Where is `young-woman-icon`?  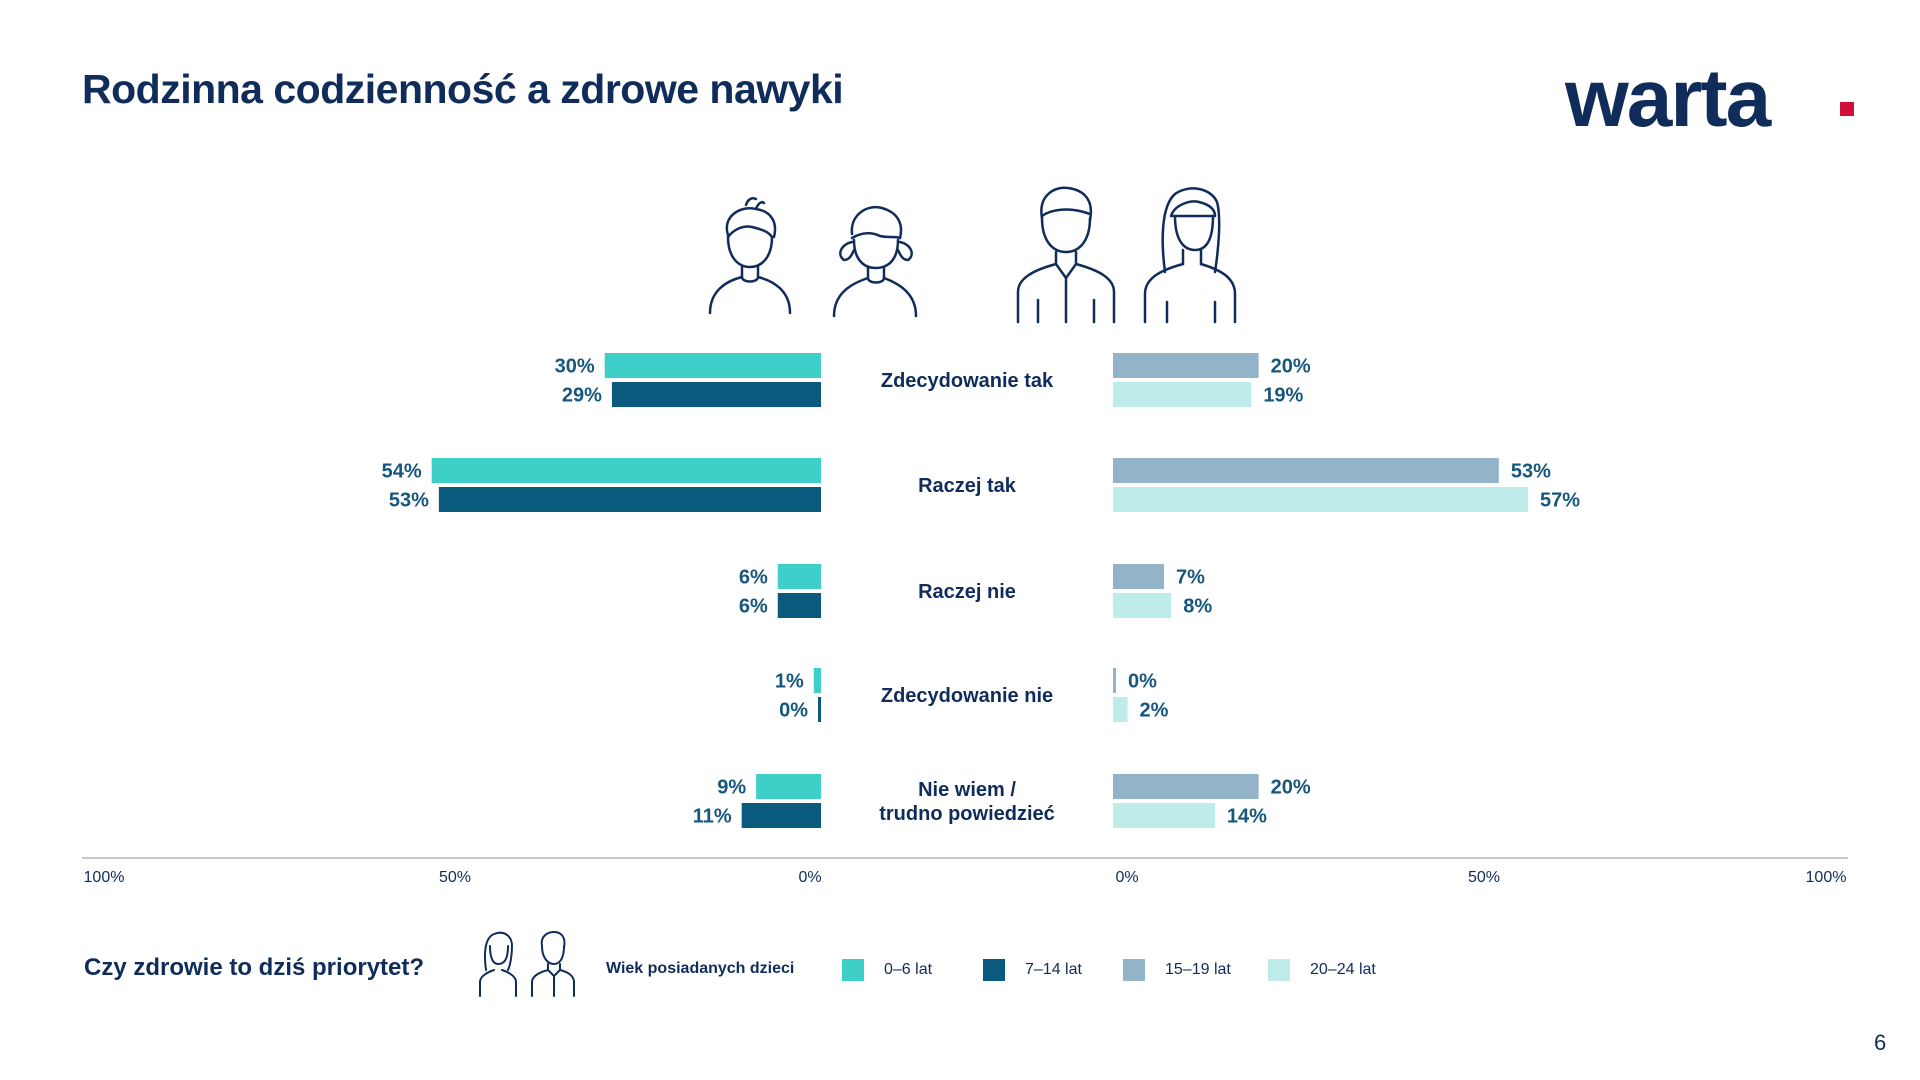 young-woman-icon is located at coordinates (1190, 255).